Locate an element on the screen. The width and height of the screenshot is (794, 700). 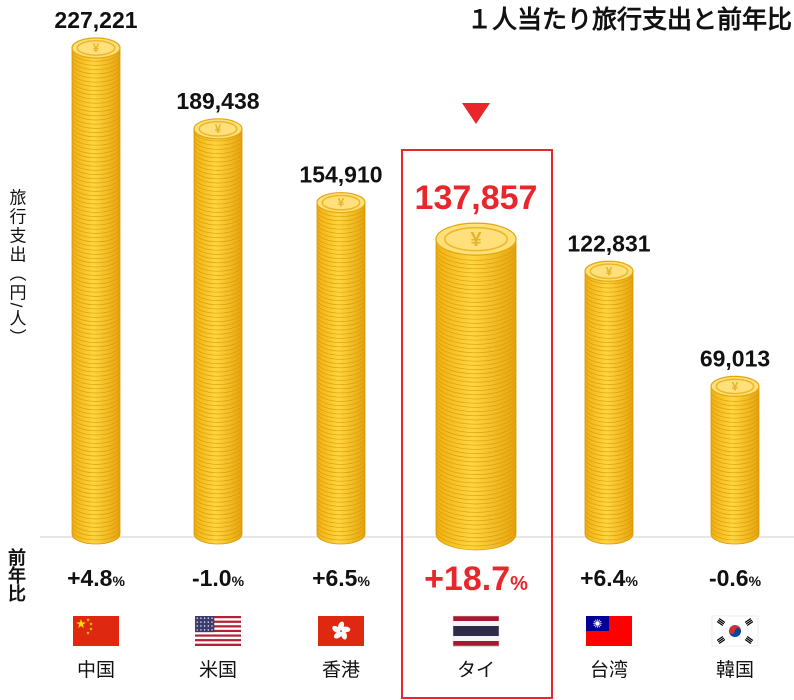
category-label-4: タイ is located at coordinates (476, 670).